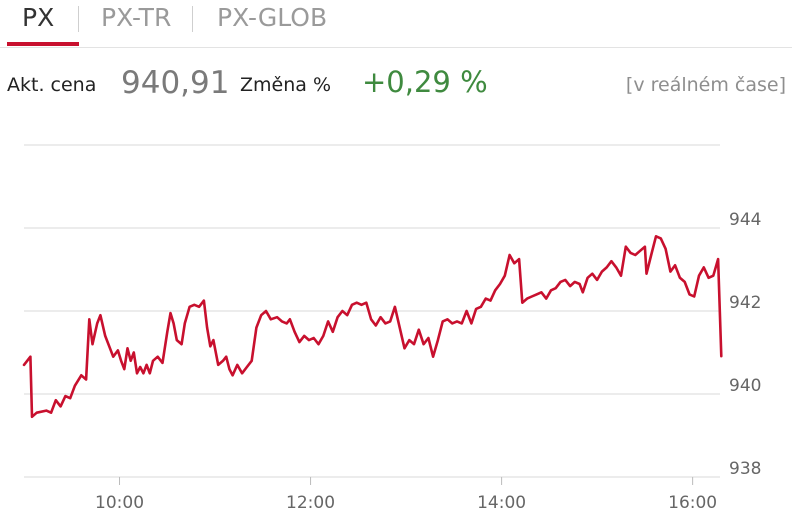  I want to click on current-price: 940,91, so click(175, 83).